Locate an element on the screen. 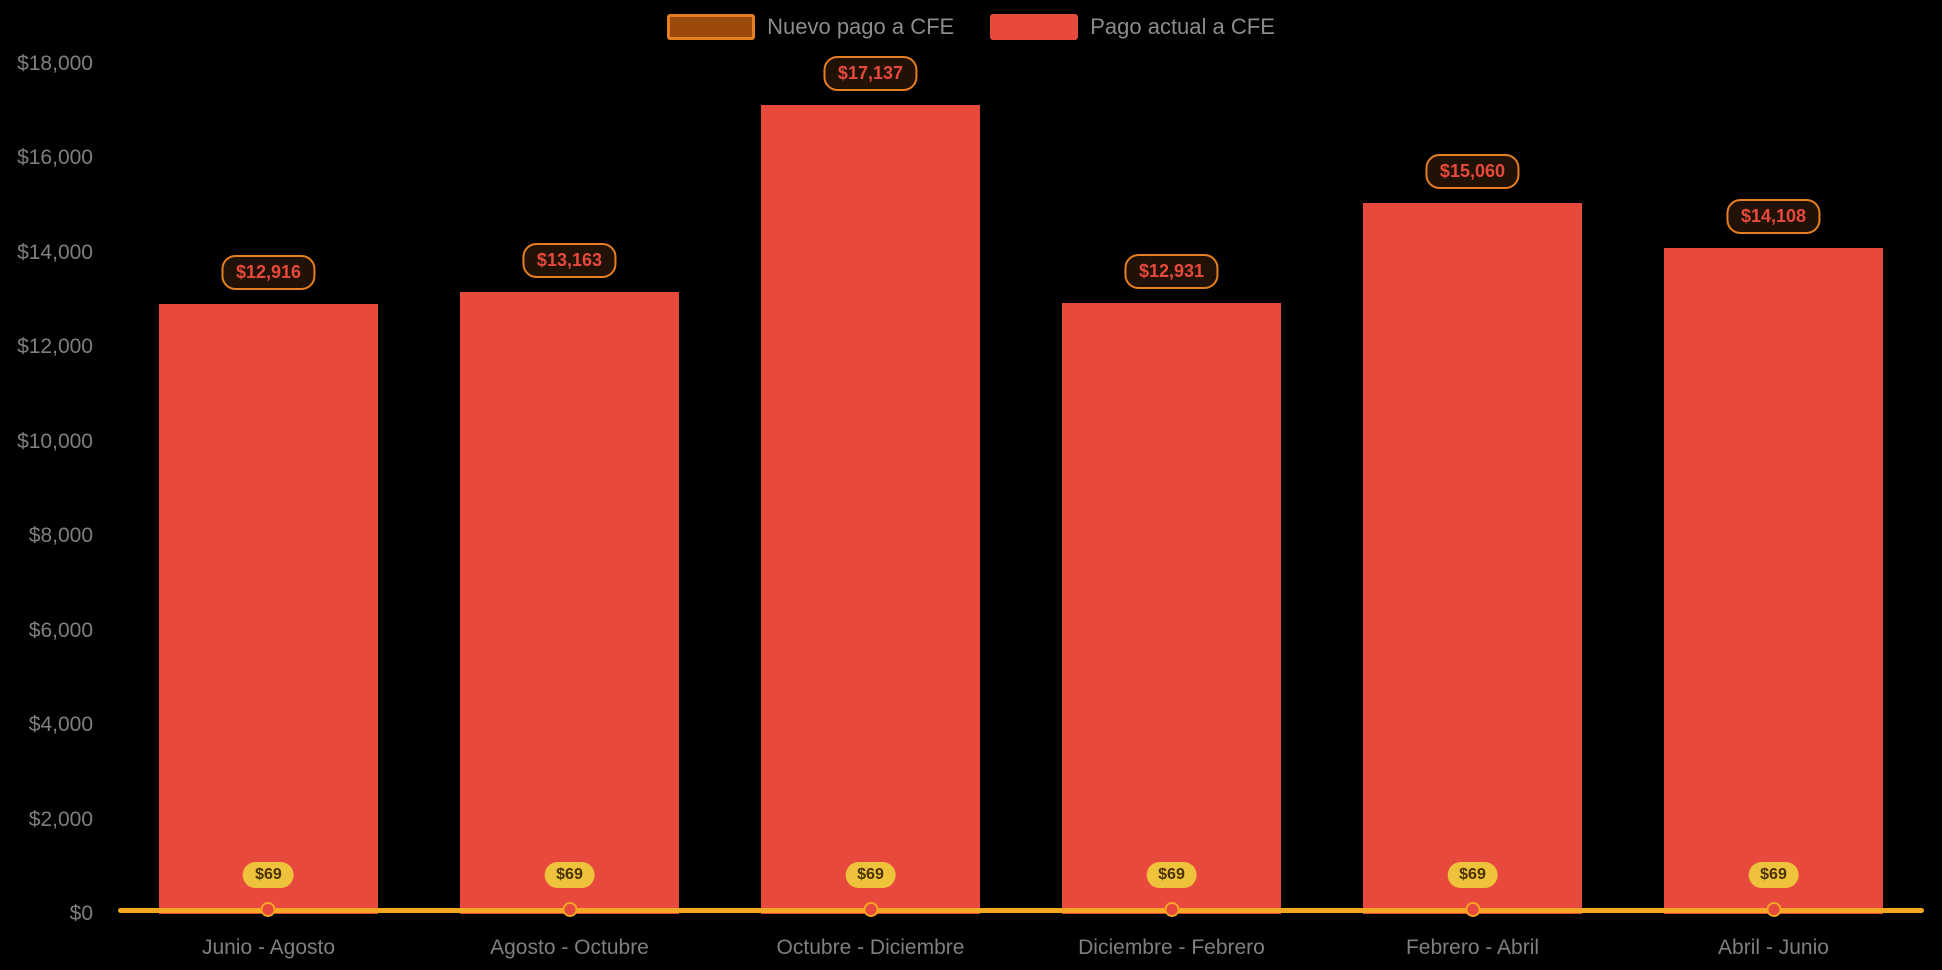 The height and width of the screenshot is (970, 1942). y-tick-label: $0 is located at coordinates (81, 913).